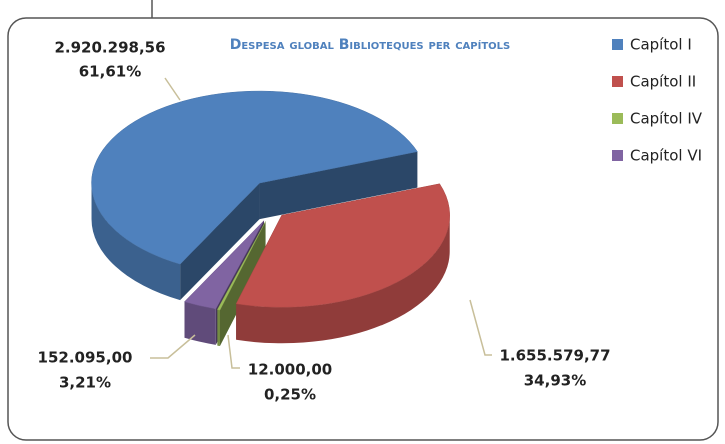 The height and width of the screenshot is (444, 725). What do you see at coordinates (290, 395) in the screenshot?
I see `percent-label: 0,25%` at bounding box center [290, 395].